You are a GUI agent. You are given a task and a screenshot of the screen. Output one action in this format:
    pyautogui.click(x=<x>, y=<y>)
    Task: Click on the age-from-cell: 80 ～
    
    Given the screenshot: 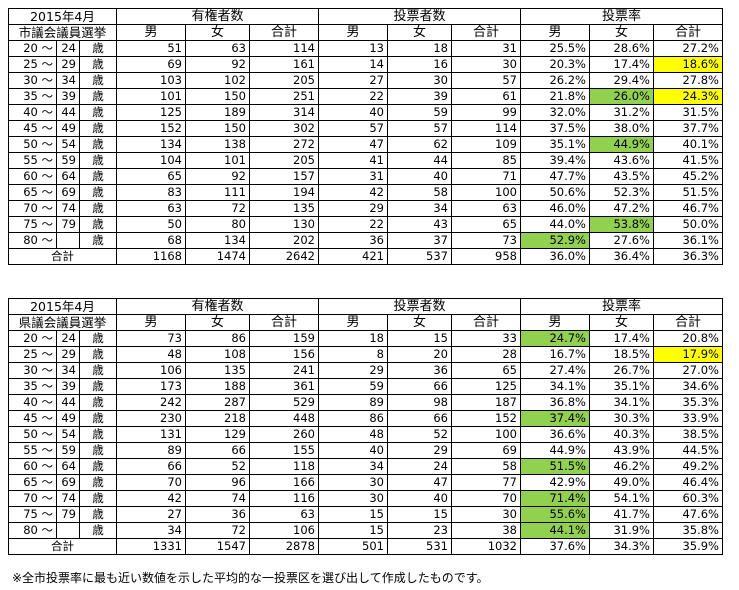 What is the action you would take?
    pyautogui.click(x=32, y=530)
    